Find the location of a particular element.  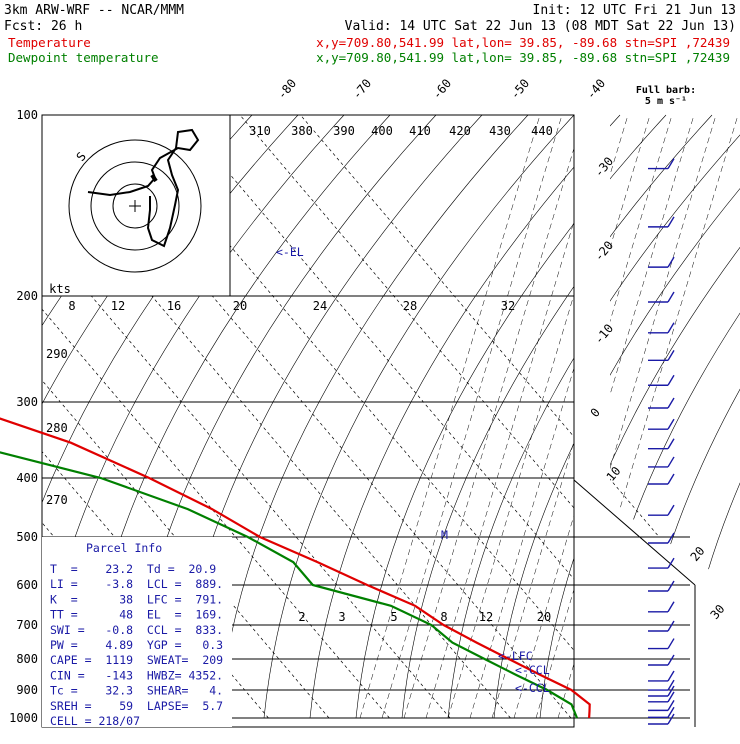

hodograph: S is located at coordinates (136, 205).